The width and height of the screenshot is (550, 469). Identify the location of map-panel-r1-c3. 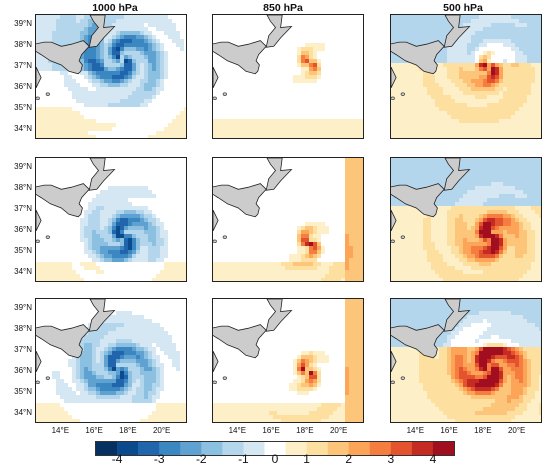
(466, 76).